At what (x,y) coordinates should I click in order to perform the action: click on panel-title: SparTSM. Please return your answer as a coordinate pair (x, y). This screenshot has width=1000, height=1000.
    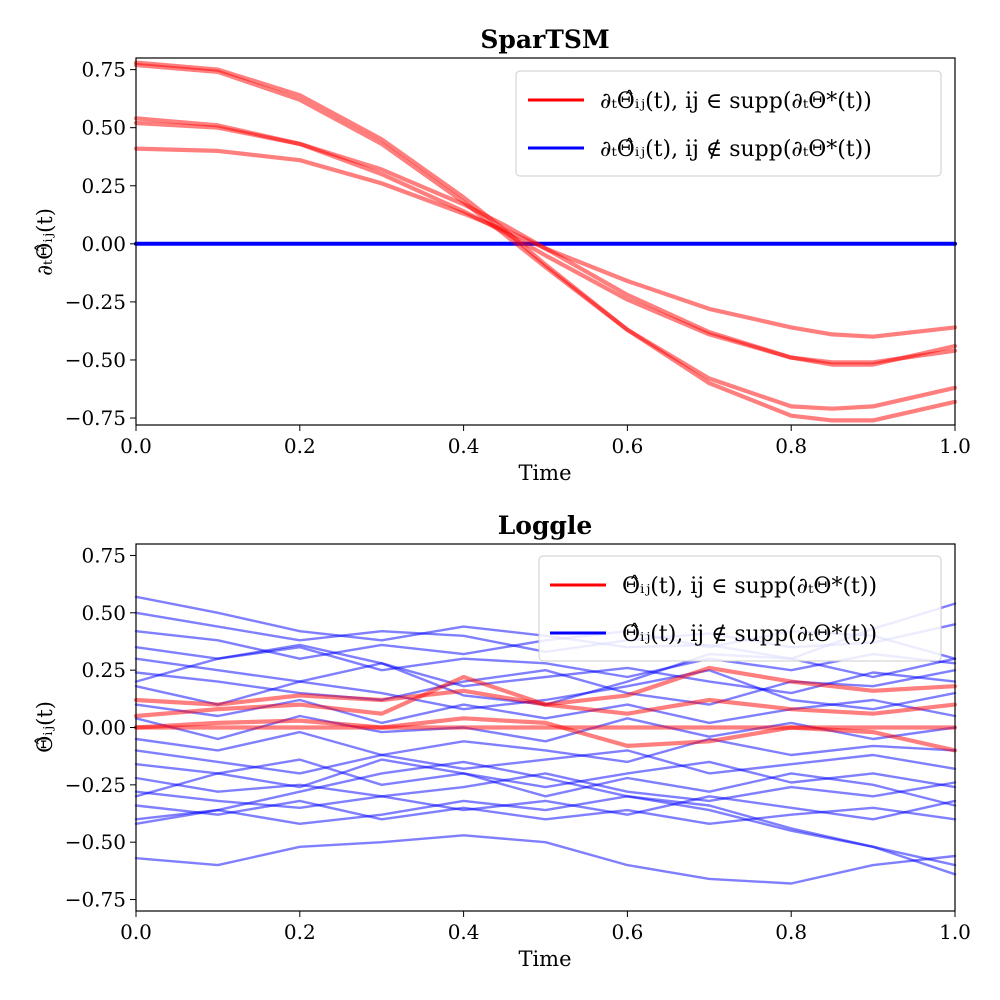
    Looking at the image, I should click on (544, 39).